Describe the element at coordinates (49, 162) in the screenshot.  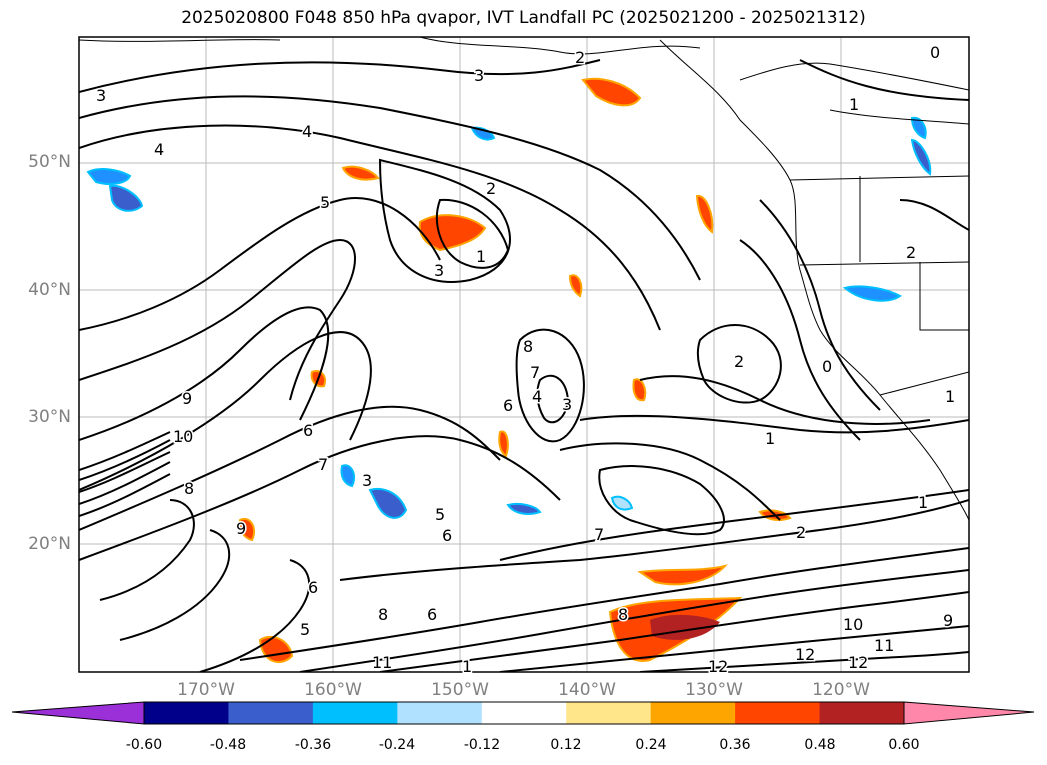
I see `lat-label-50n: 50°N` at that location.